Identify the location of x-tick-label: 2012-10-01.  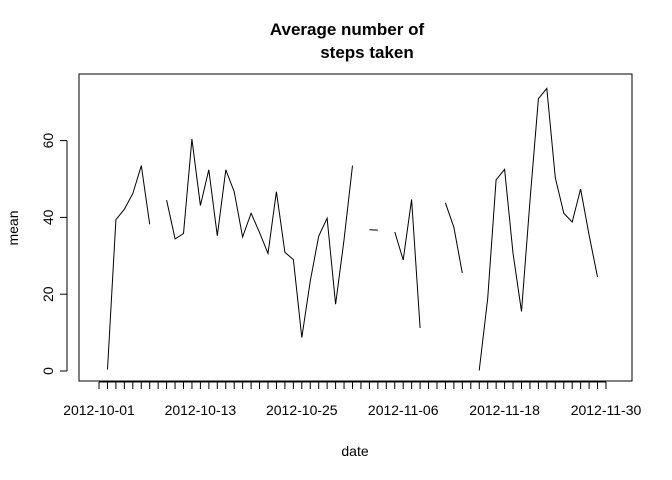
(99, 410).